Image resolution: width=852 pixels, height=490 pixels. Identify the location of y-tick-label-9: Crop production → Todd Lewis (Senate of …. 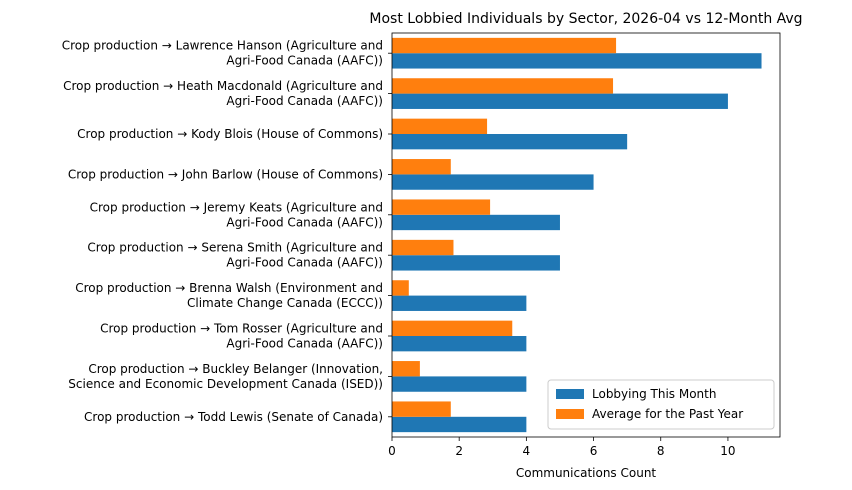
(233, 417).